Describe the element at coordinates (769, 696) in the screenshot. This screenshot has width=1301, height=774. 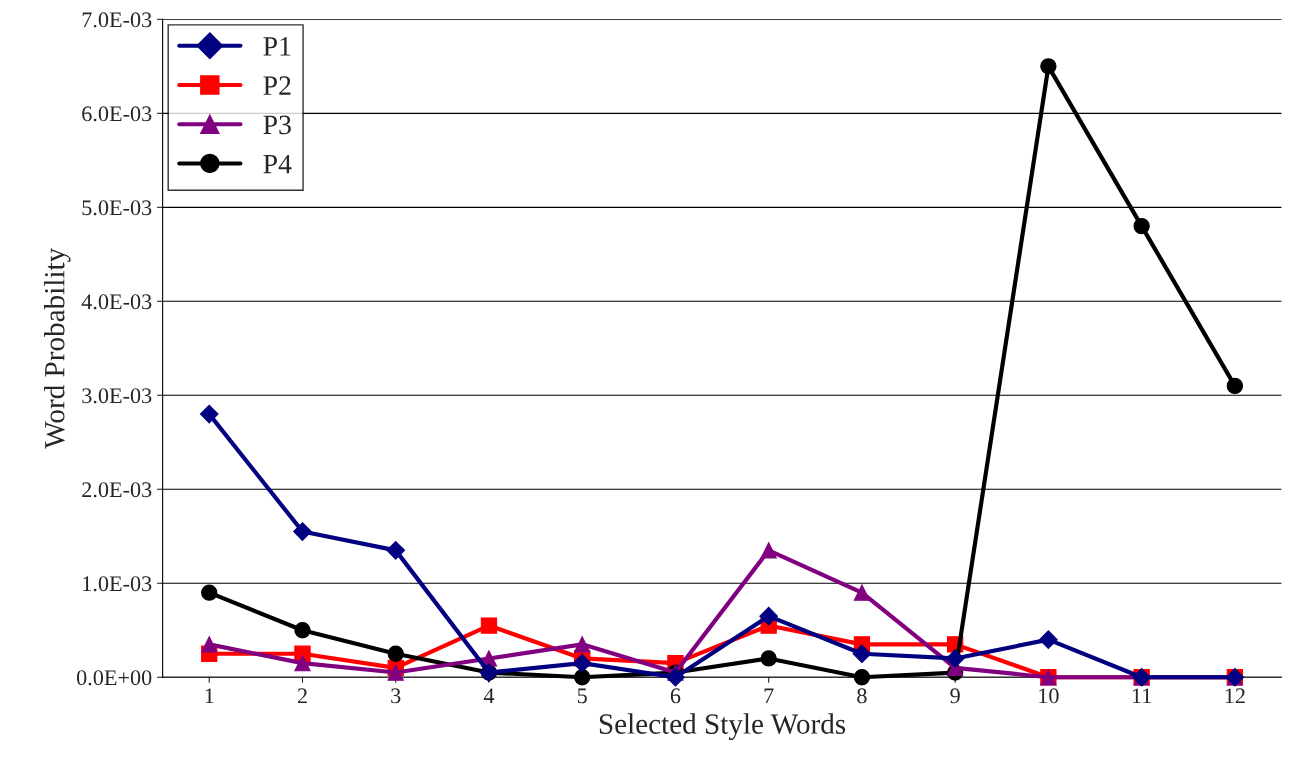
I see `x-tick-label: 7` at that location.